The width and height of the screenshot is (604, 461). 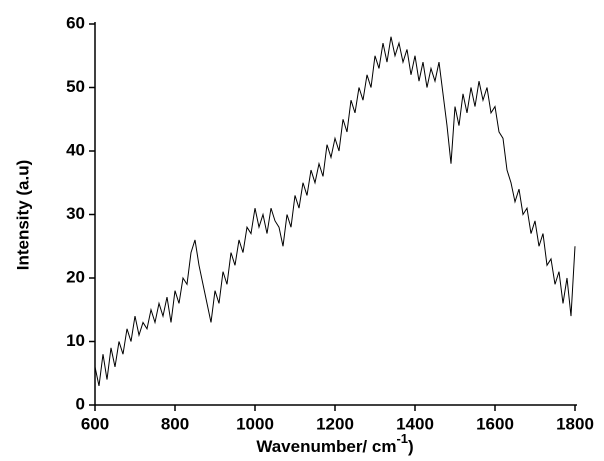 I want to click on y-tick-label: 40, so click(x=75, y=149).